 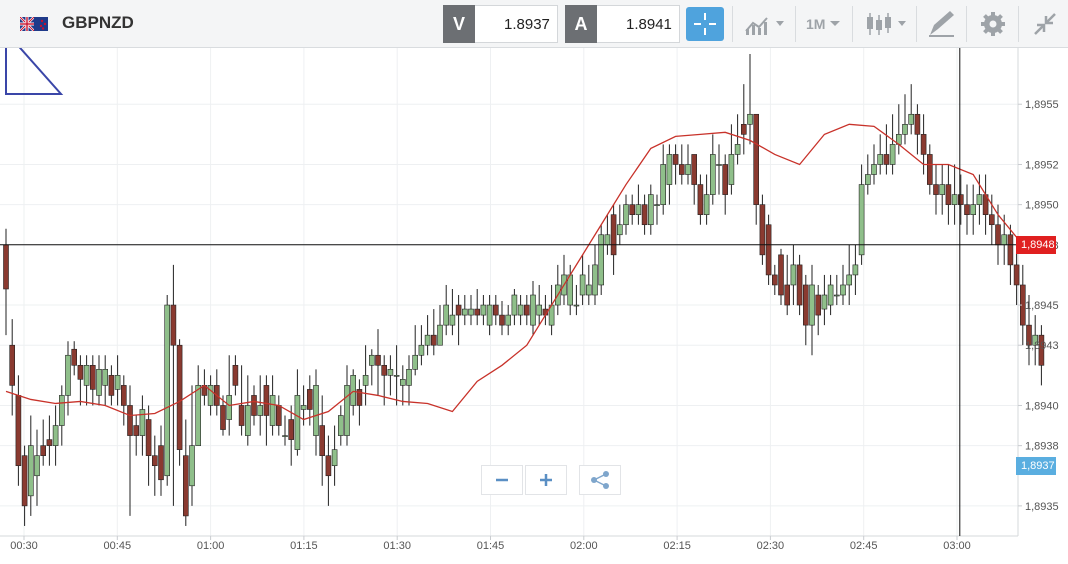 What do you see at coordinates (1042, 346) in the screenshot?
I see `y-tick-label: 1,8943` at bounding box center [1042, 346].